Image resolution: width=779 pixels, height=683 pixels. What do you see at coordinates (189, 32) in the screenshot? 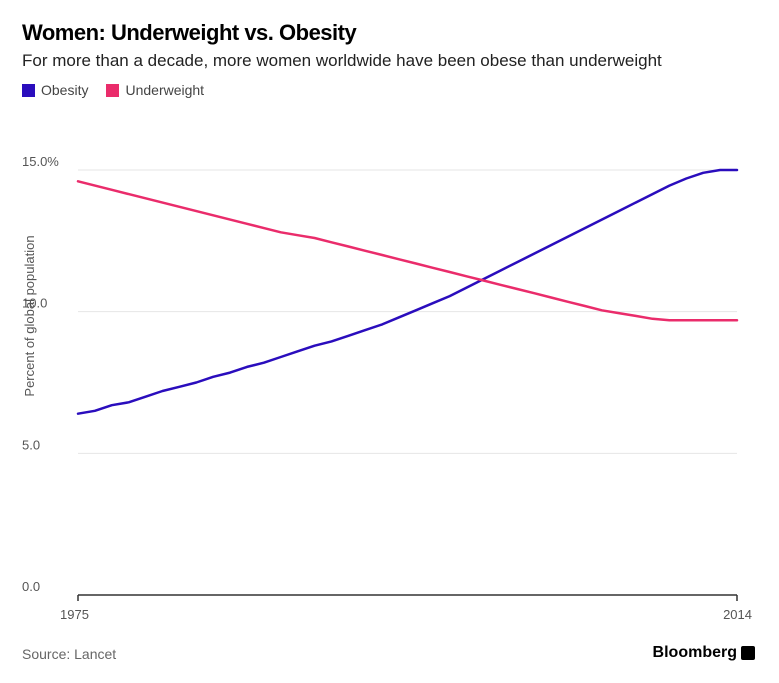
I see `chart-title: Women: Underweight vs. Obesity` at bounding box center [189, 32].